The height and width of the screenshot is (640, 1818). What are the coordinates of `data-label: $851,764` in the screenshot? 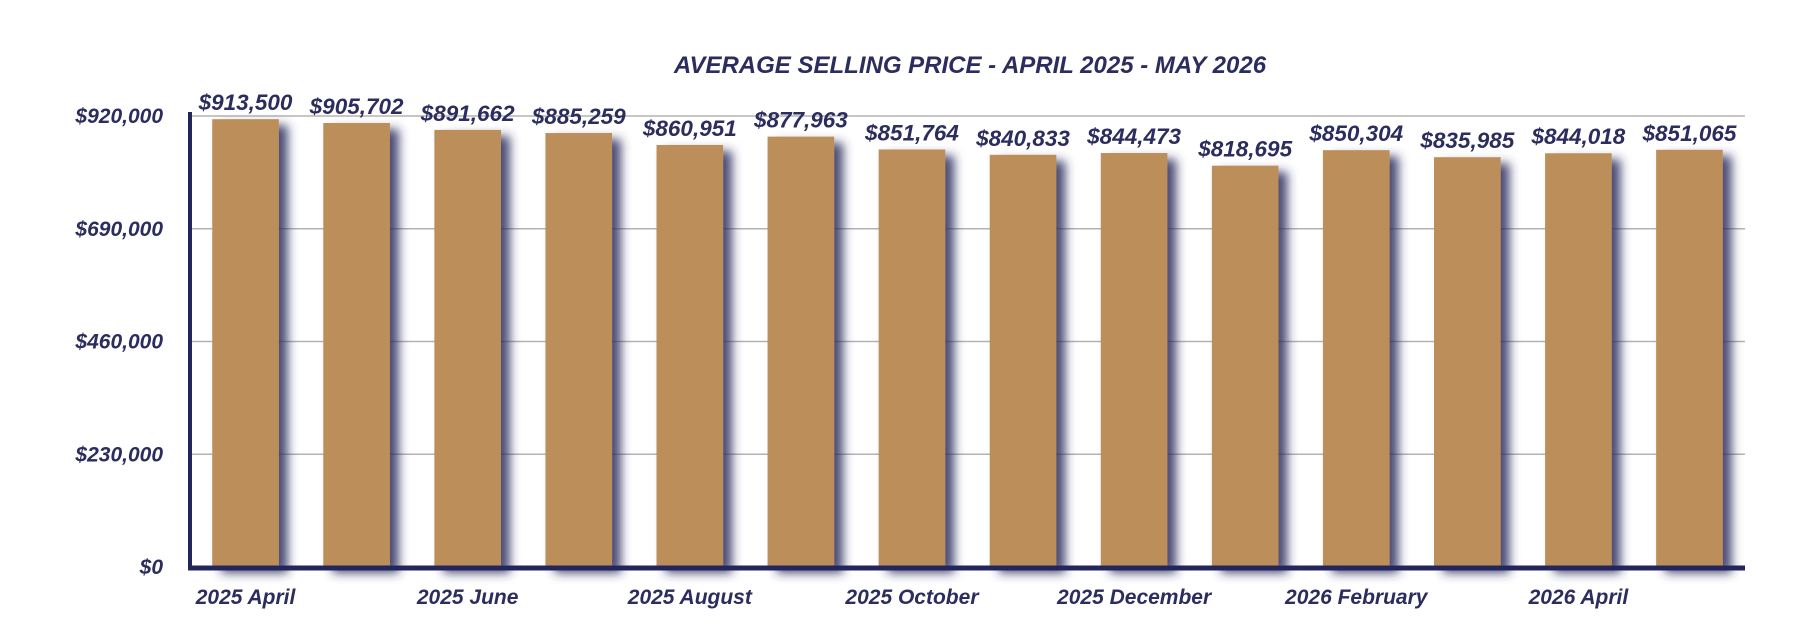 It's located at (911, 132).